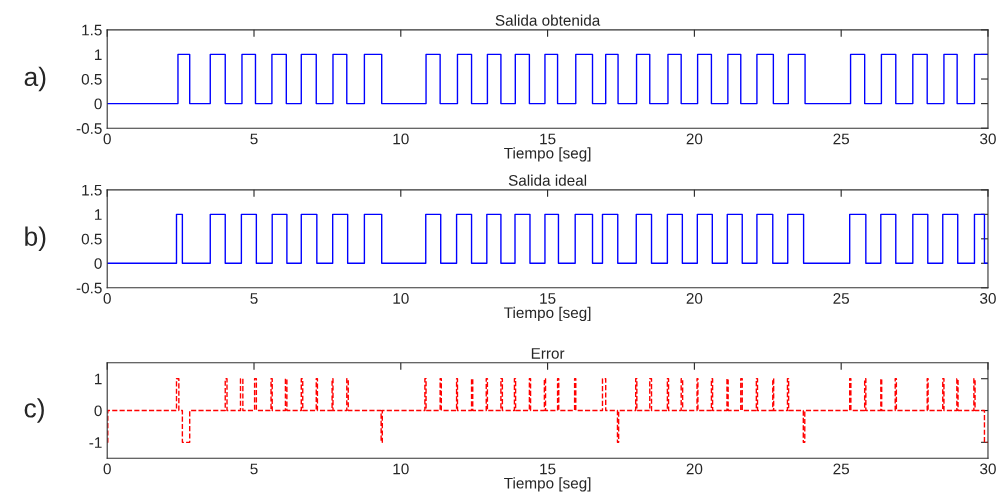  I want to click on text: b), so click(35, 239).